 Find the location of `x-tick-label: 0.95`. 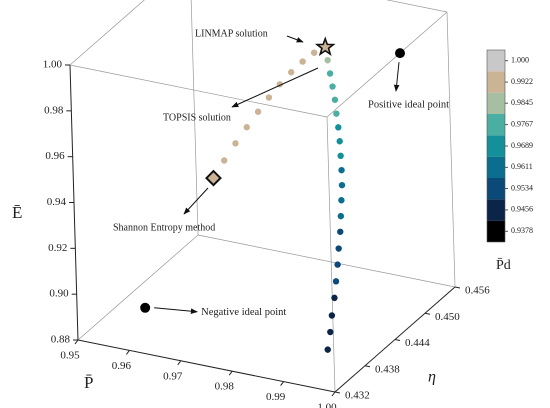

x-tick-label: 0.95 is located at coordinates (70, 356).